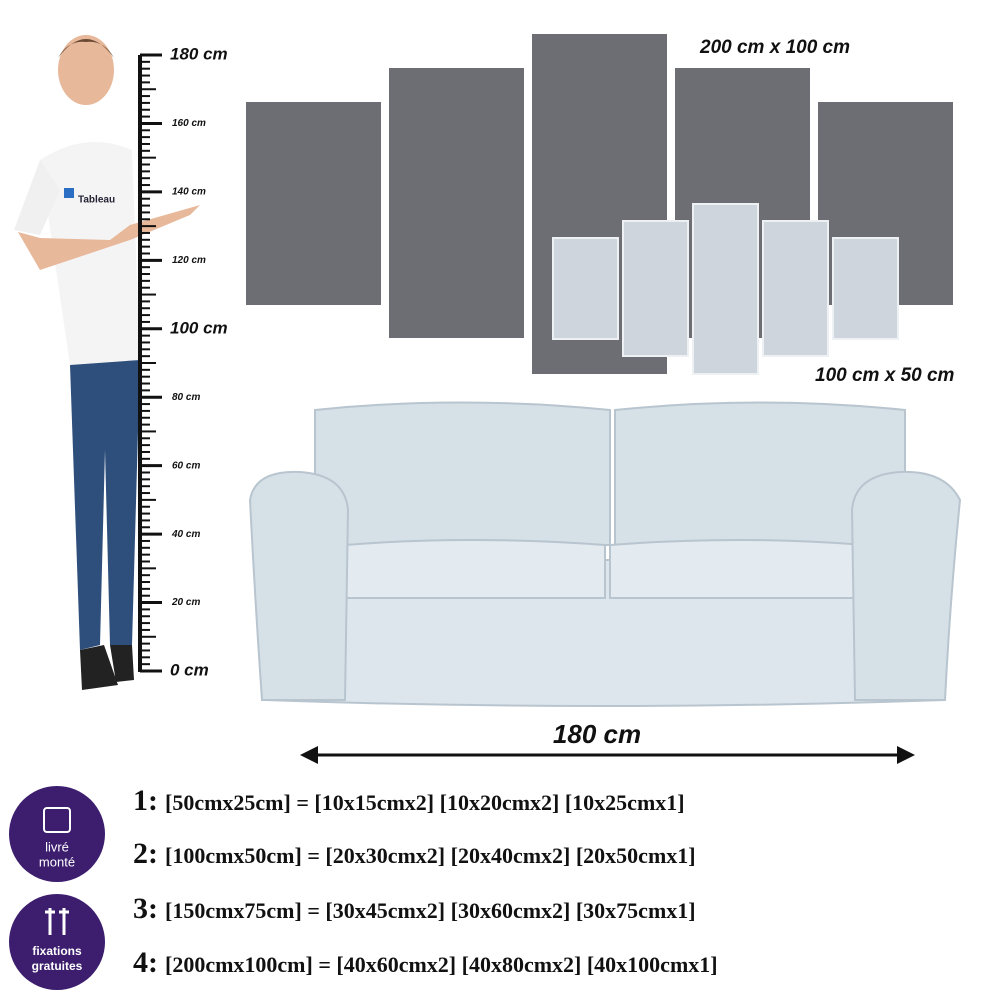  I want to click on person: Tableau, so click(107, 362).